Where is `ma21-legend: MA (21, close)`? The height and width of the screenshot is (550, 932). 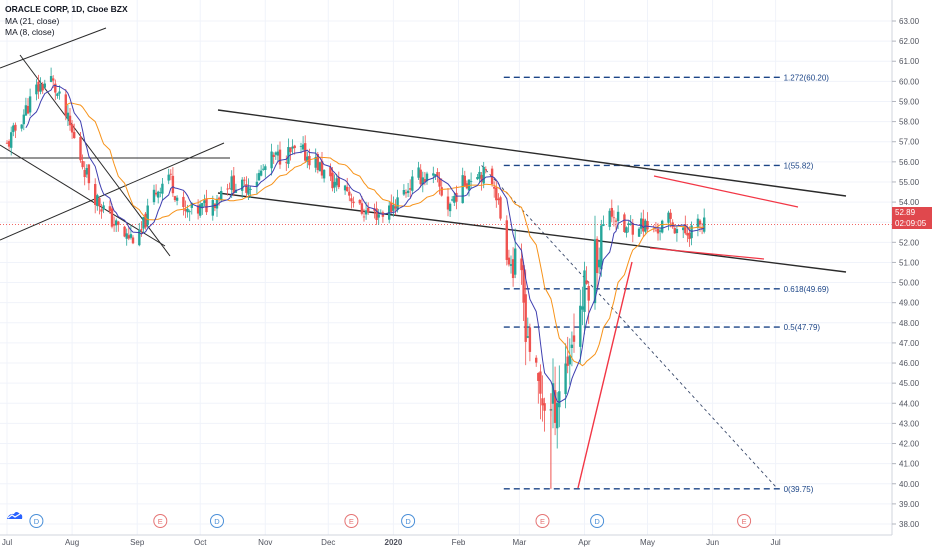 ma21-legend: MA (21, close) is located at coordinates (32, 20).